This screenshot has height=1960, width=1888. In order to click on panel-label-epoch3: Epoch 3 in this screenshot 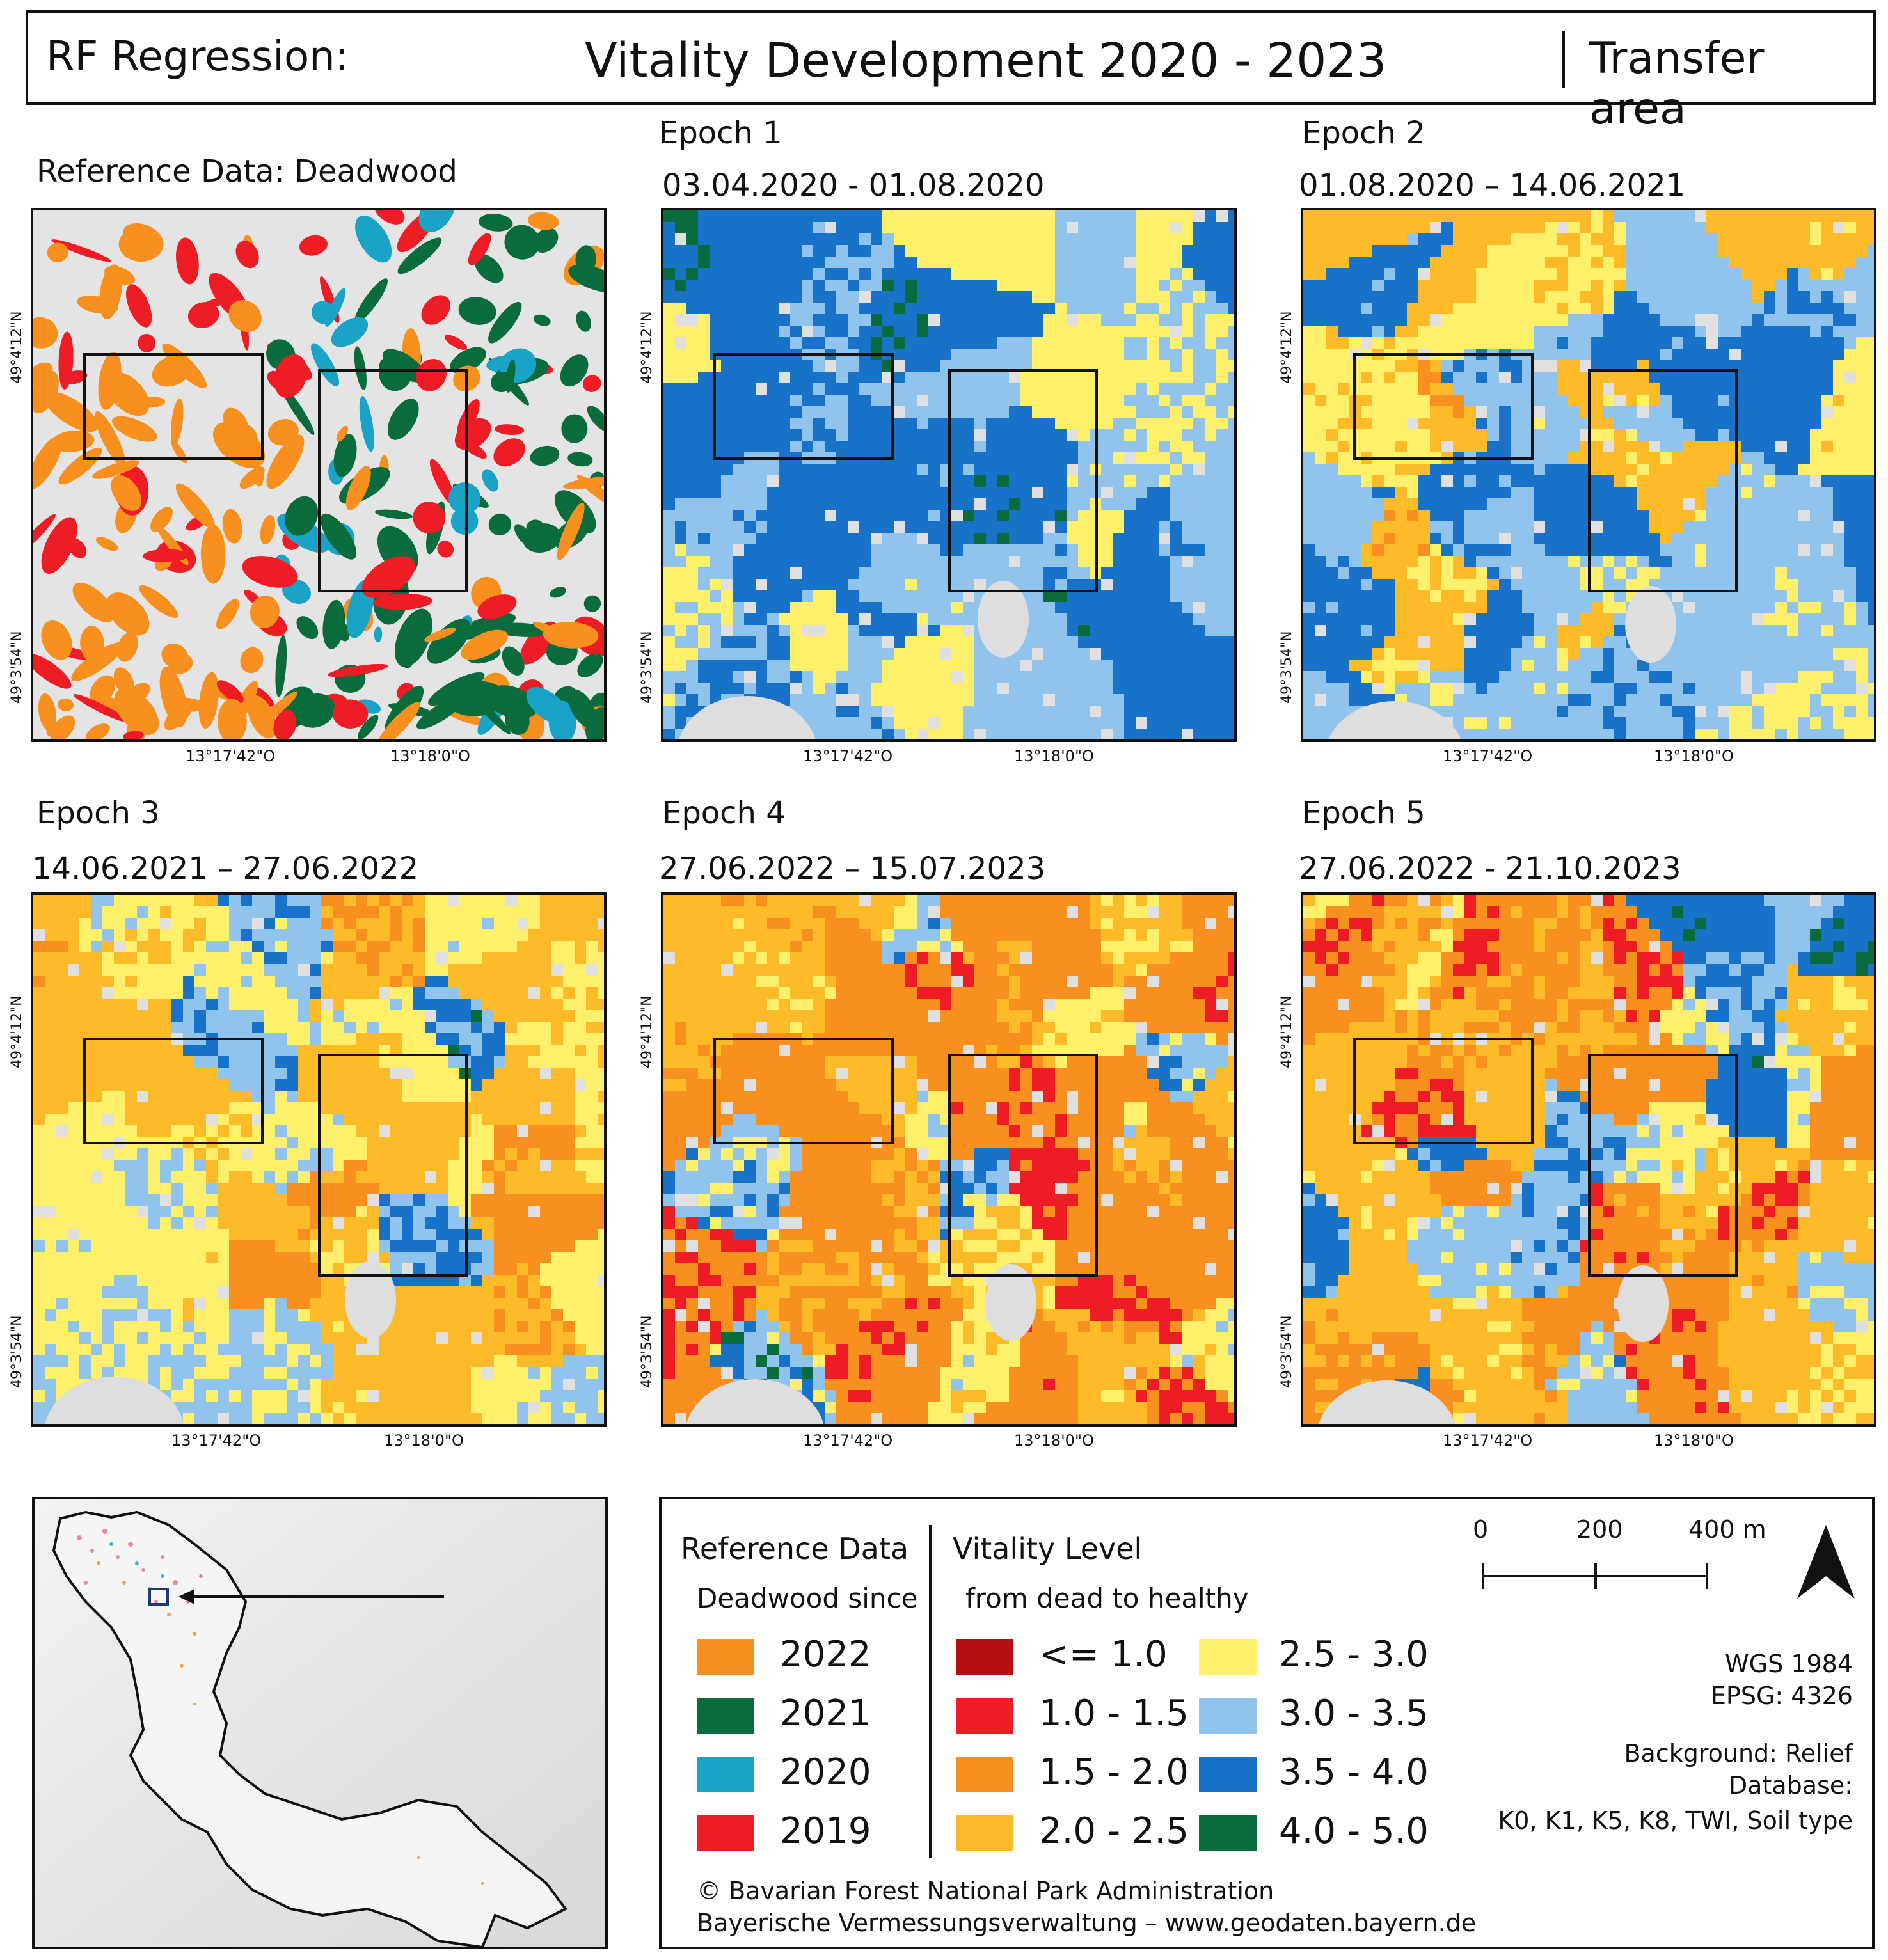, I will do `click(98, 813)`.